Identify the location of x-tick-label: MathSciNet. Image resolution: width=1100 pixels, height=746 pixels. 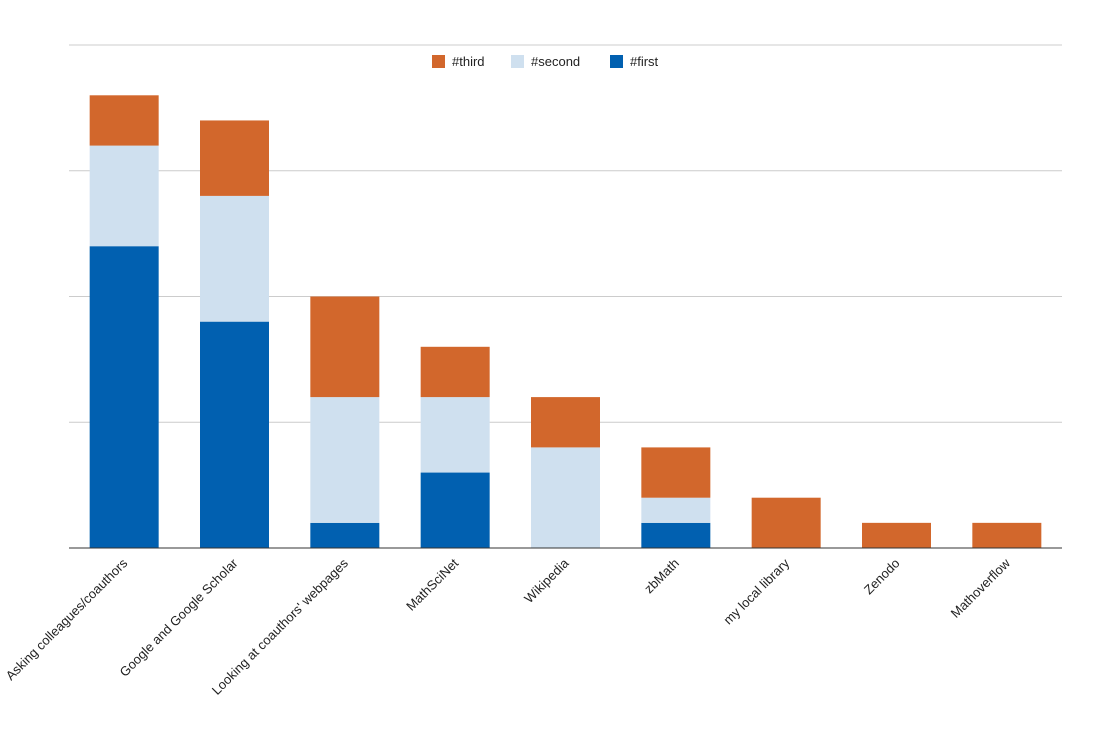
(432, 584).